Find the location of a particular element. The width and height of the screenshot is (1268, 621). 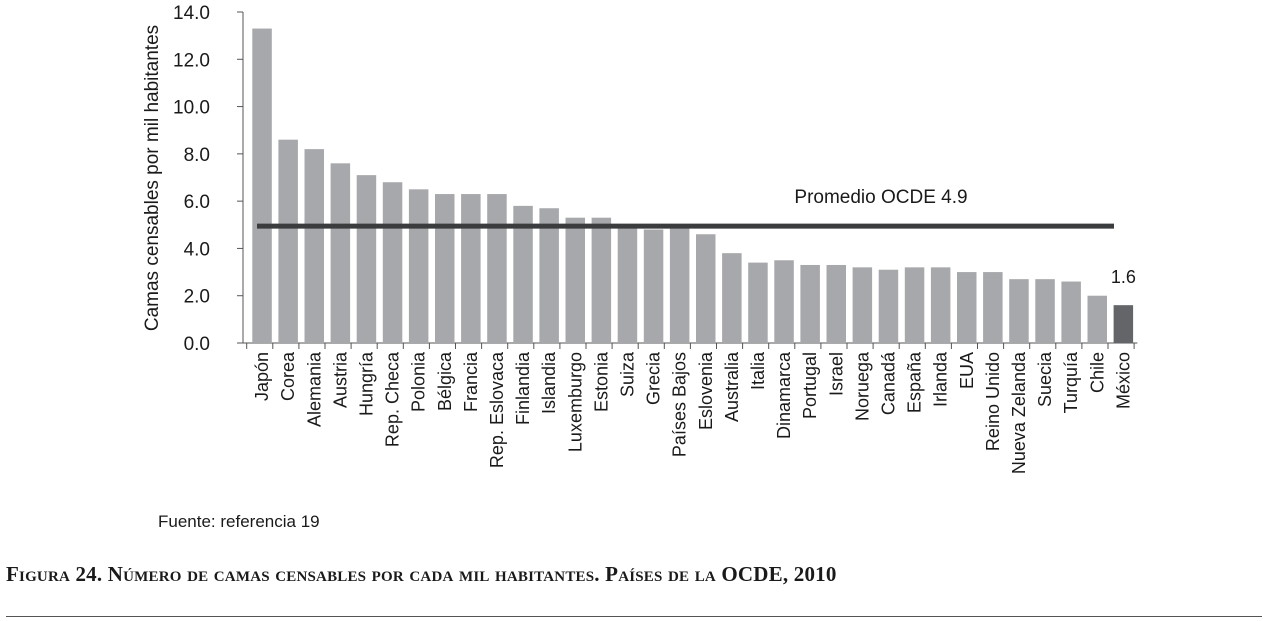

y-tick-label: 10.0 is located at coordinates (191, 108).